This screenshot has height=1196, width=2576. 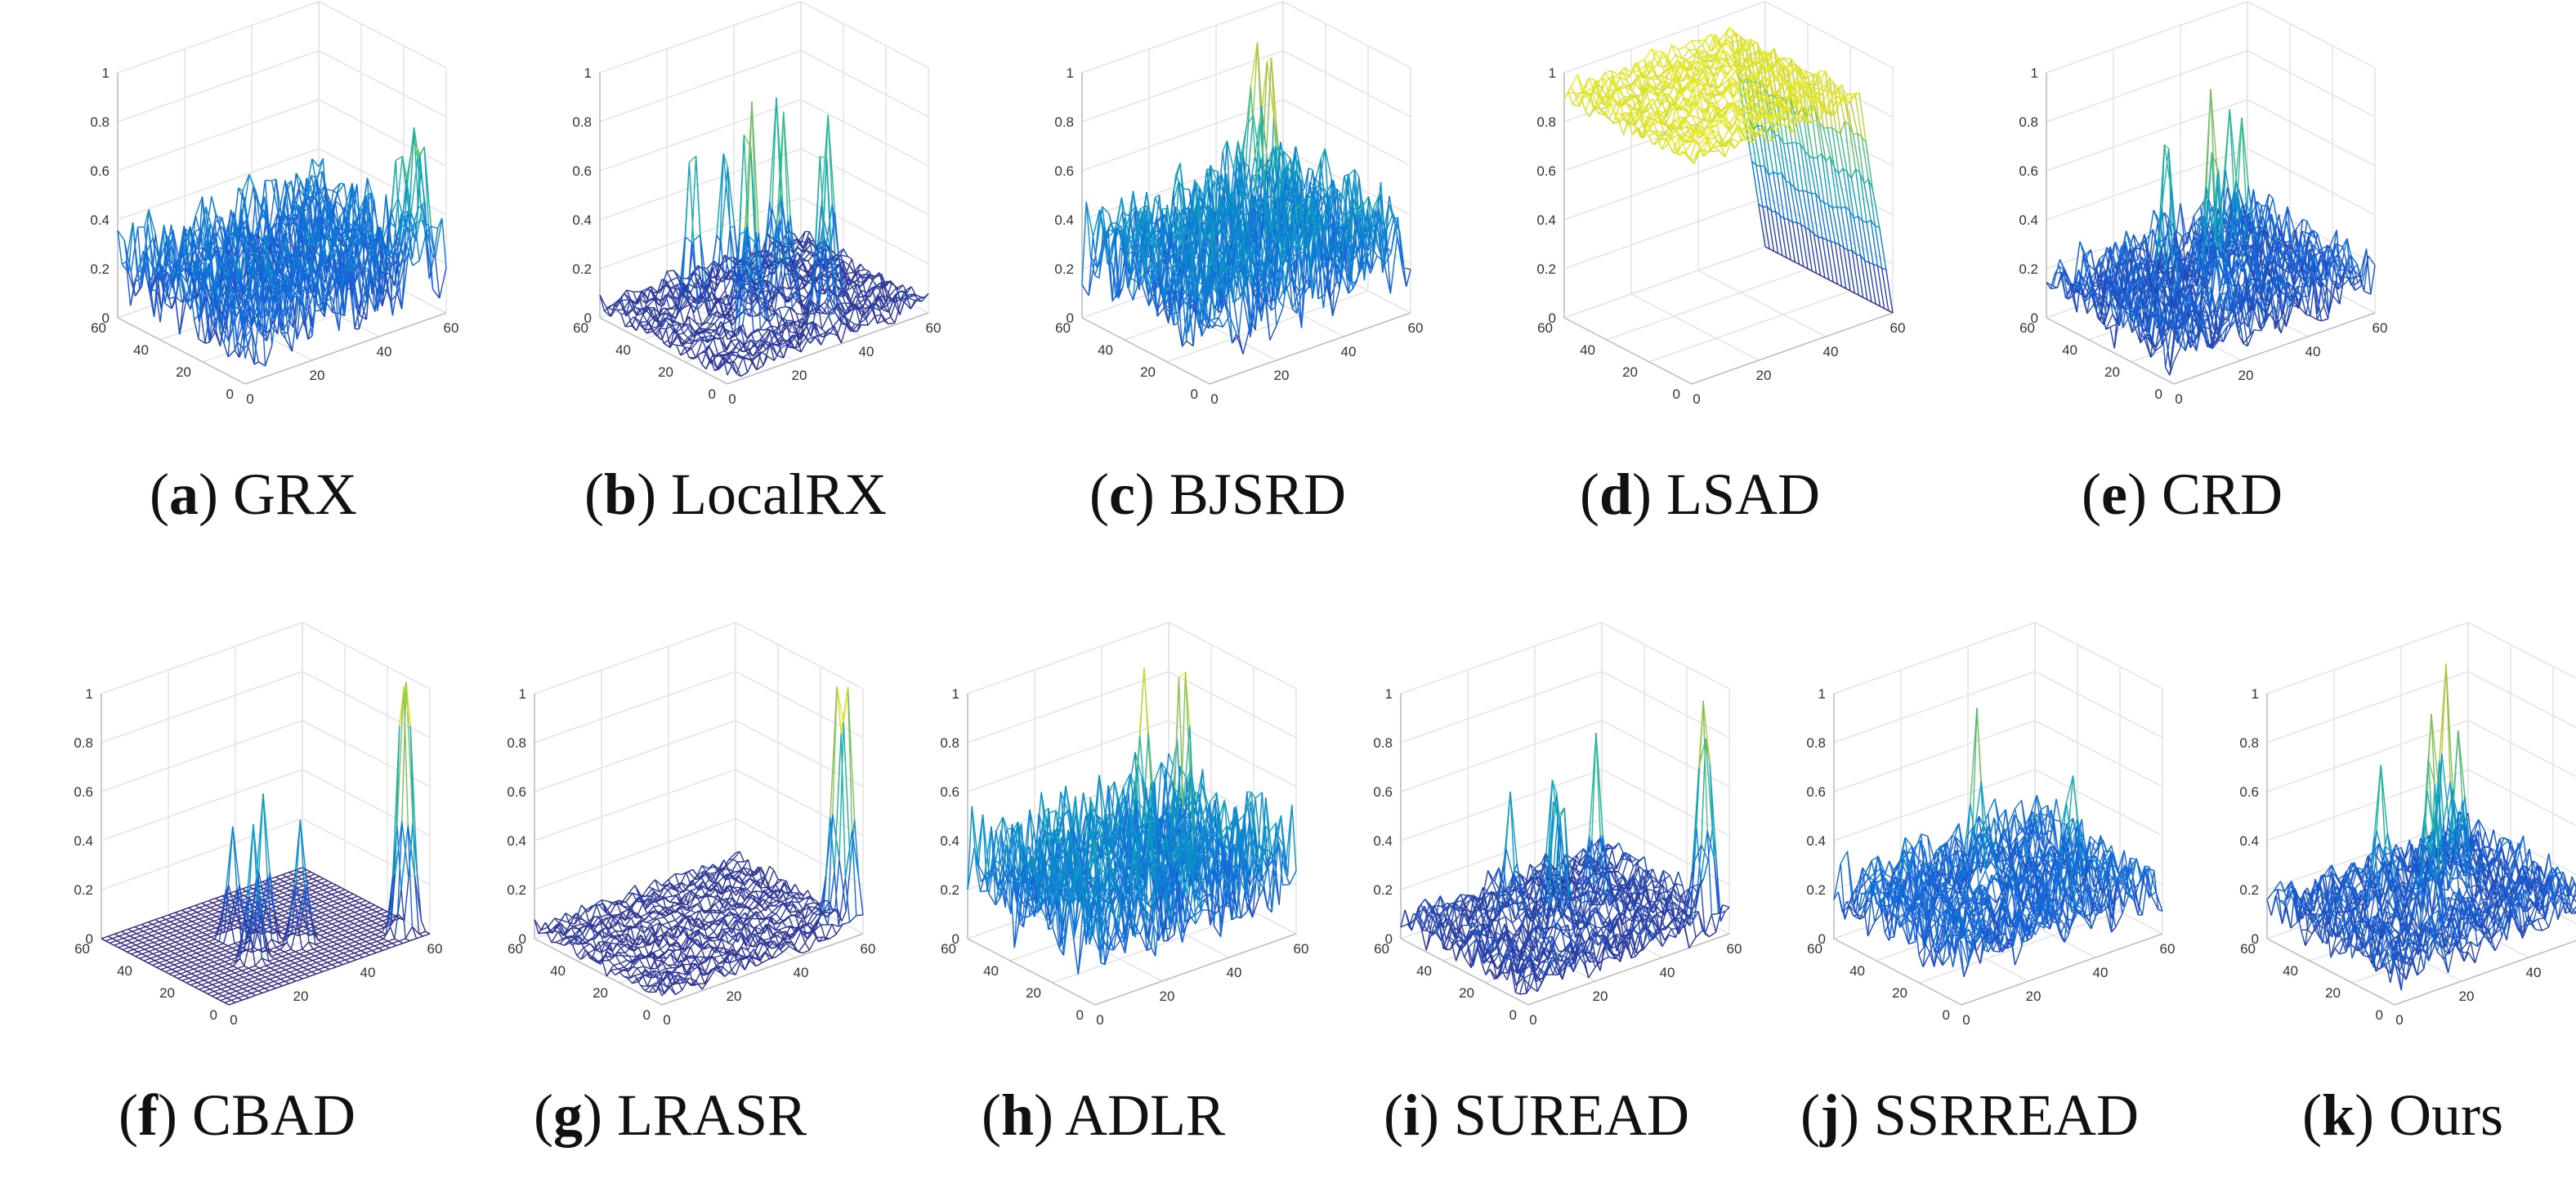 What do you see at coordinates (1728, 171) in the screenshot?
I see `surface-mesh-d` at bounding box center [1728, 171].